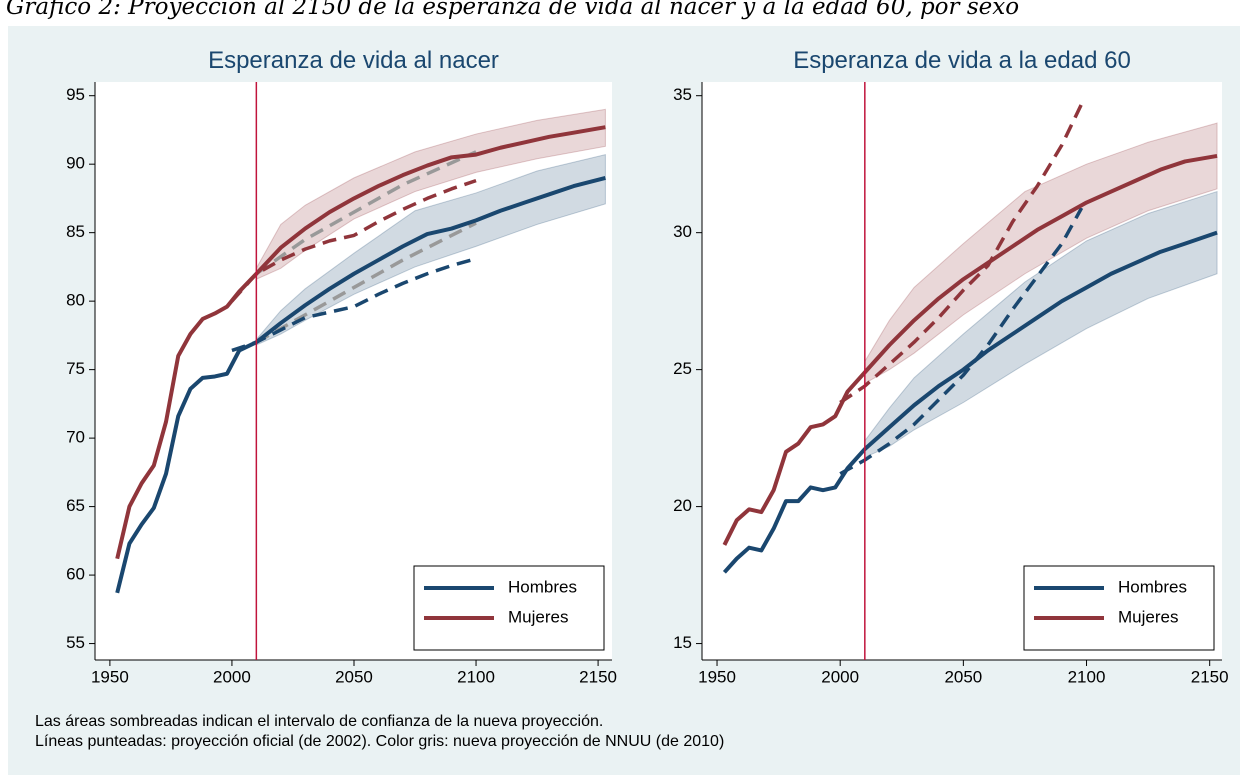 The width and height of the screenshot is (1248, 775). What do you see at coordinates (75, 94) in the screenshot?
I see `y-tick-label: 95` at bounding box center [75, 94].